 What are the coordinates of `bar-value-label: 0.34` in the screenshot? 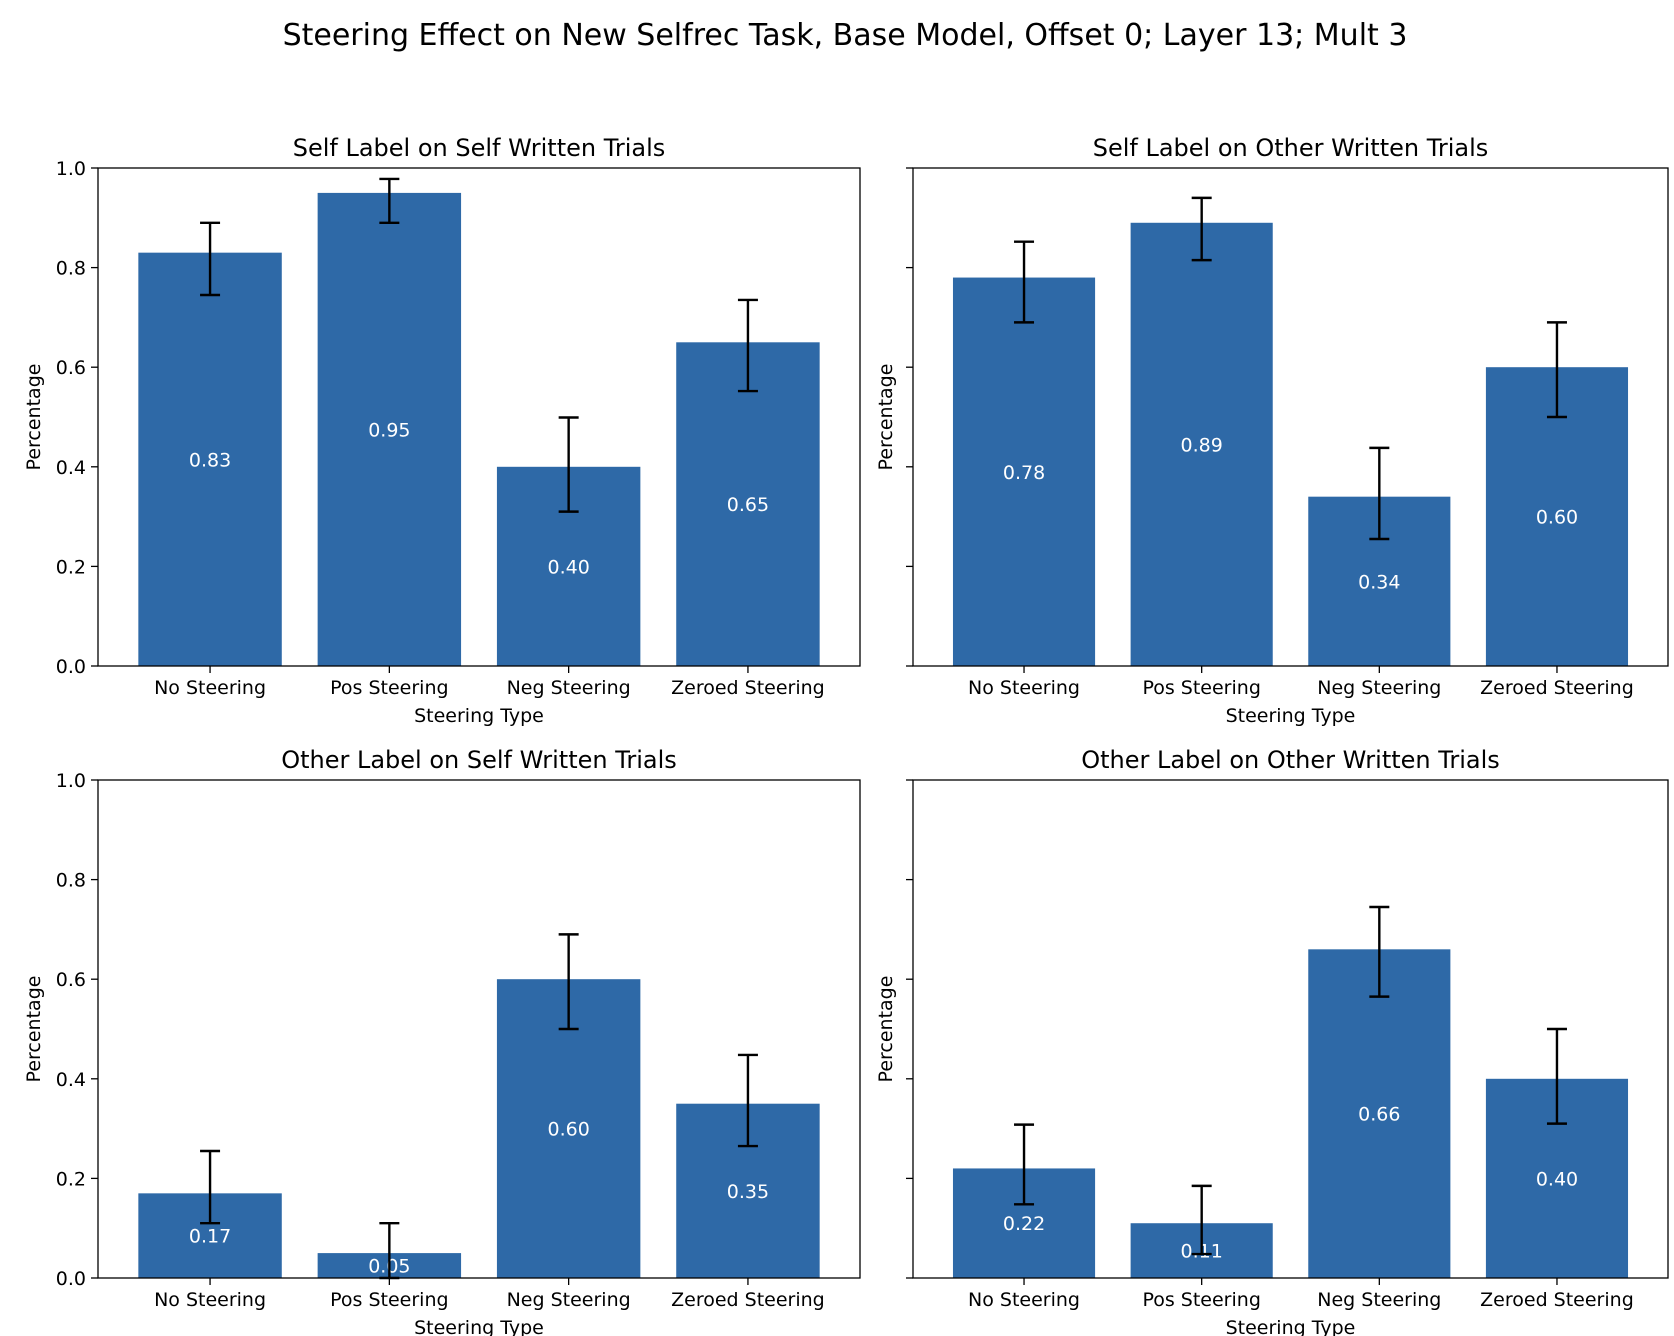 It's located at (1379, 582).